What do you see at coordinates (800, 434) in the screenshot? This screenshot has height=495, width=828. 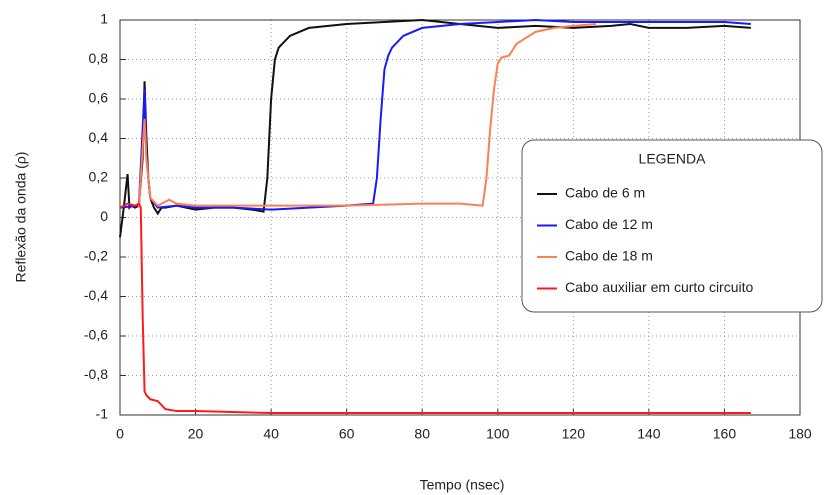 I see `x-tick-label: 180` at bounding box center [800, 434].